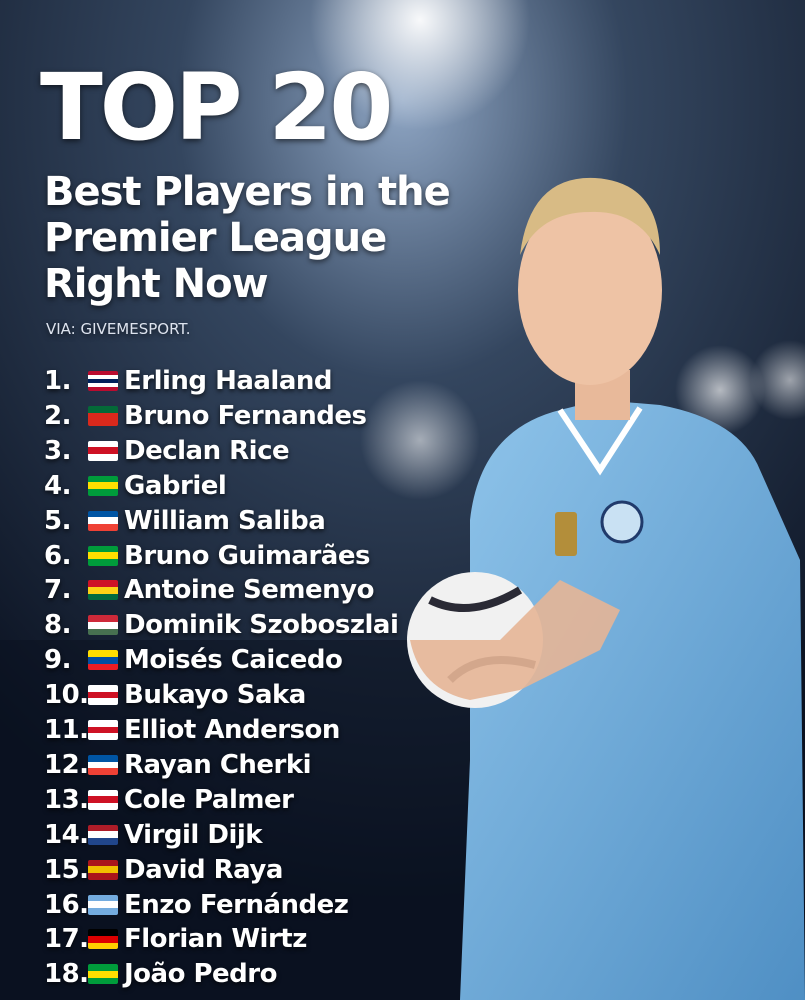 The image size is (805, 1000). Describe the element at coordinates (233, 660) in the screenshot. I see `player-name: Moisés Caicedo` at that location.